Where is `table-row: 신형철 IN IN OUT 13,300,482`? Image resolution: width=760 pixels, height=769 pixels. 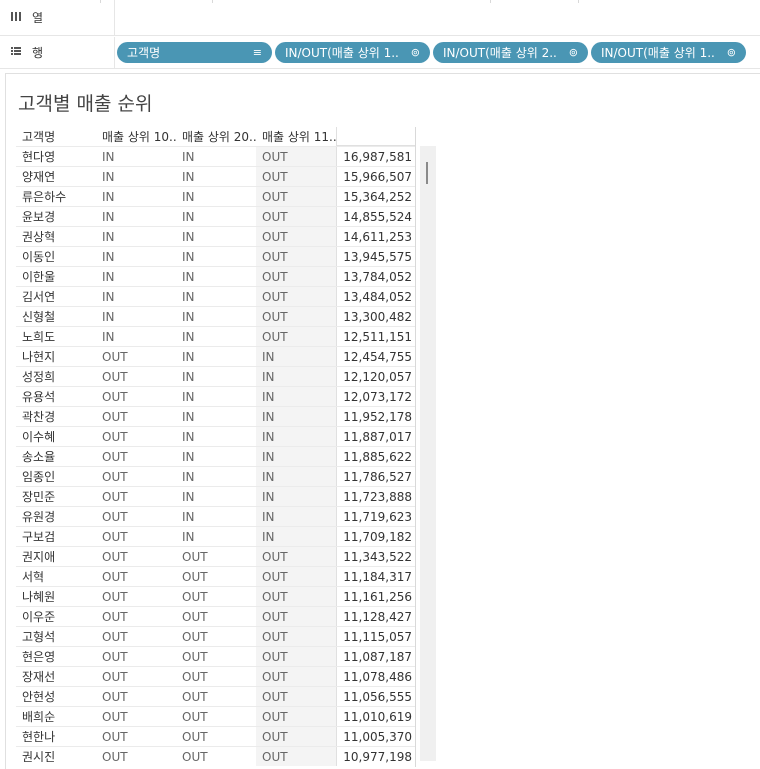
table-row: 신형철 IN IN OUT 13,300,482 is located at coordinates (216, 316).